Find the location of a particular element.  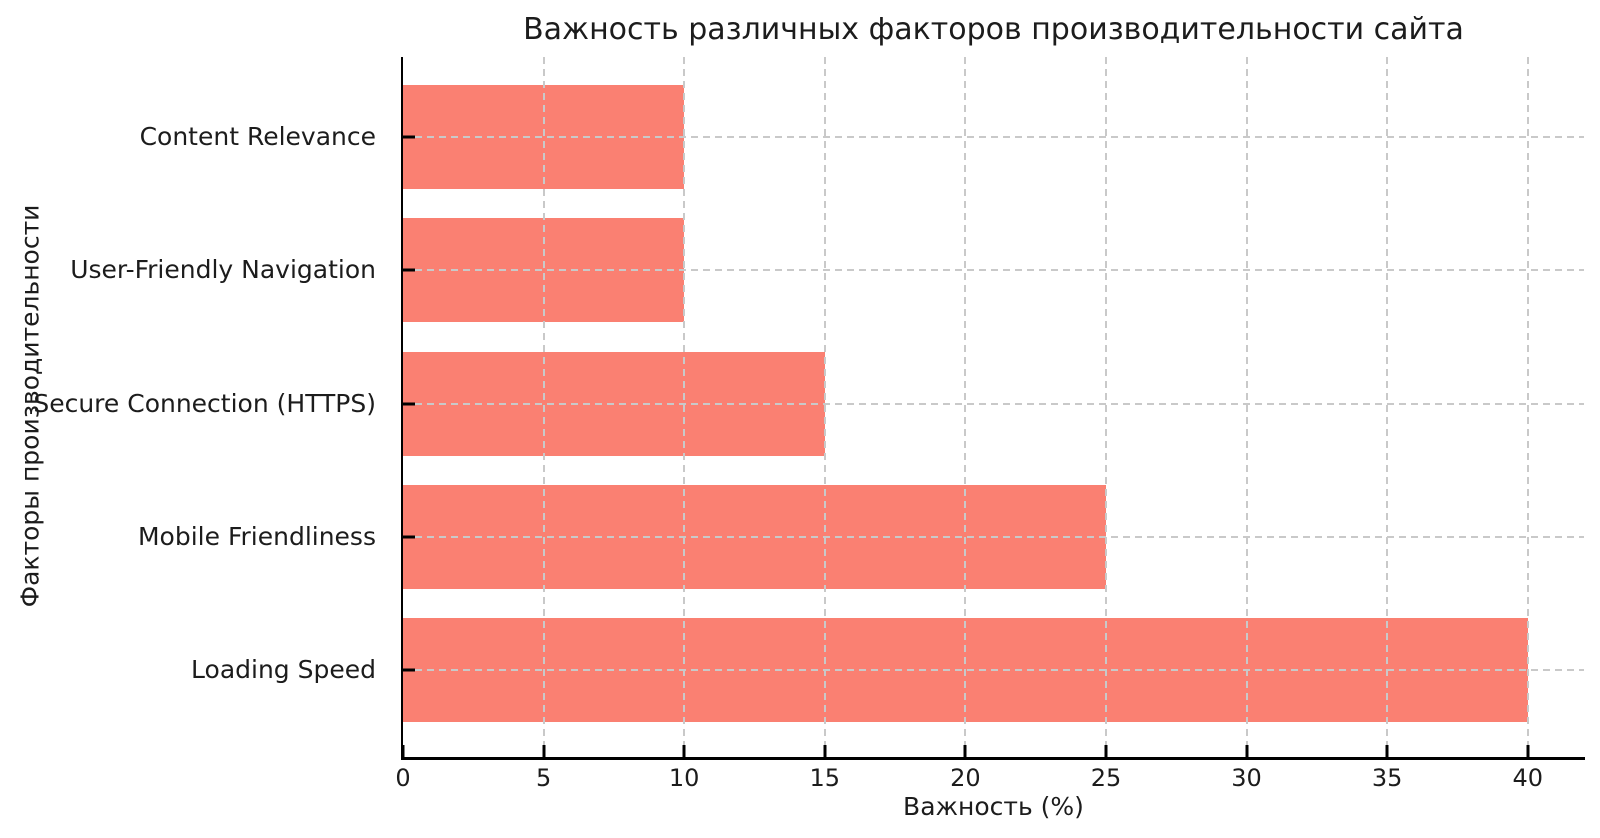

x-tick-label: 35 is located at coordinates (1387, 778).